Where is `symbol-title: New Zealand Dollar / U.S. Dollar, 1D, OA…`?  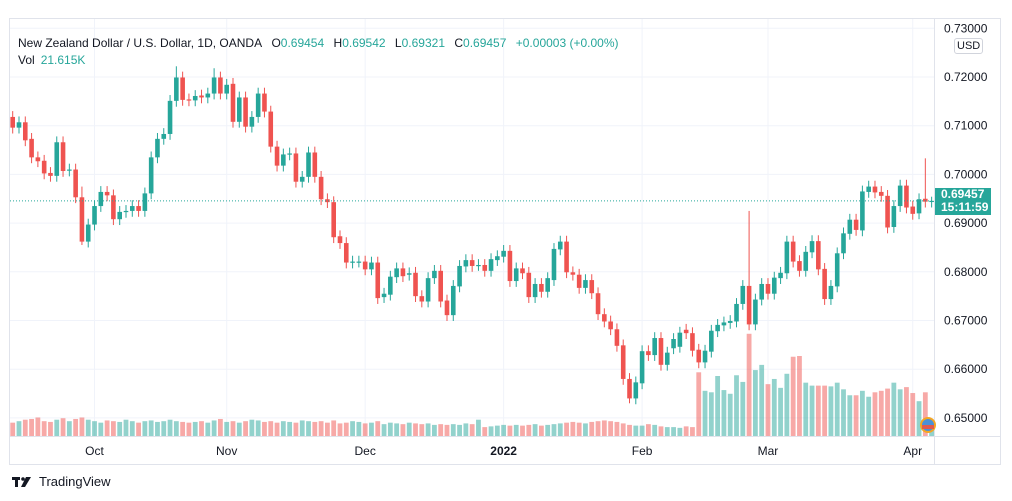
symbol-title: New Zealand Dollar / U.S. Dollar, 1D, OA… is located at coordinates (140, 43).